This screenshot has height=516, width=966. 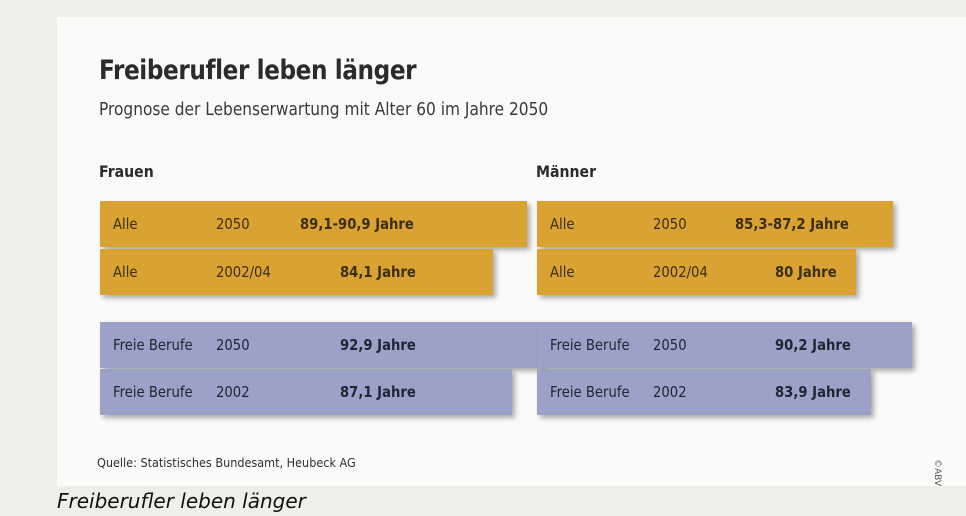 What do you see at coordinates (378, 272) in the screenshot?
I see `bar-value-label: 84,1 Jahre` at bounding box center [378, 272].